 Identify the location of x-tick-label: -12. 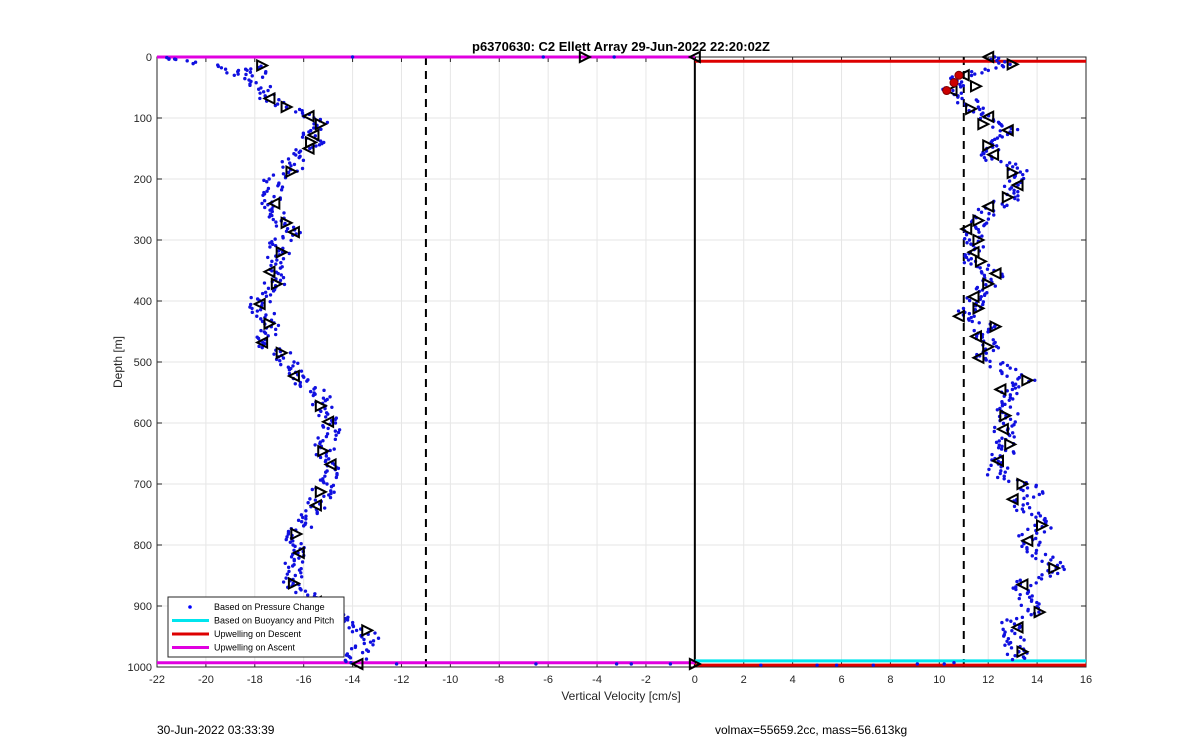
(402, 680).